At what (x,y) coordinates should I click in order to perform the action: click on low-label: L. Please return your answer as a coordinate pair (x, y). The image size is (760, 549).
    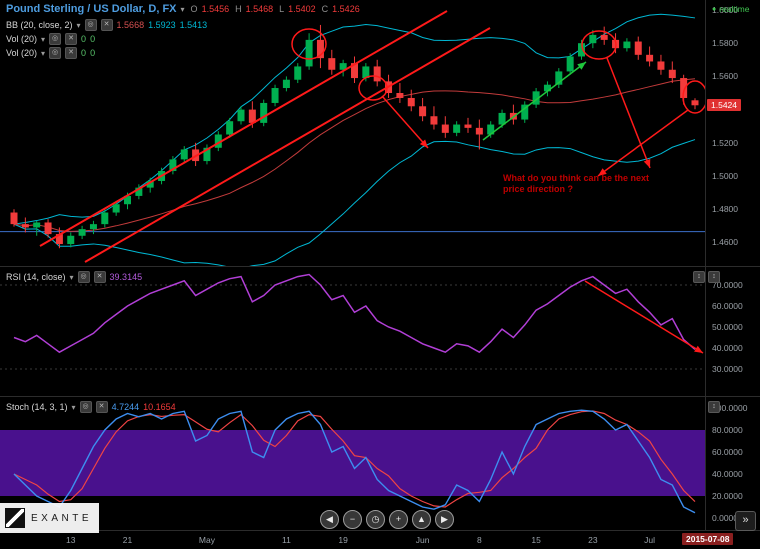
    Looking at the image, I should click on (282, 9).